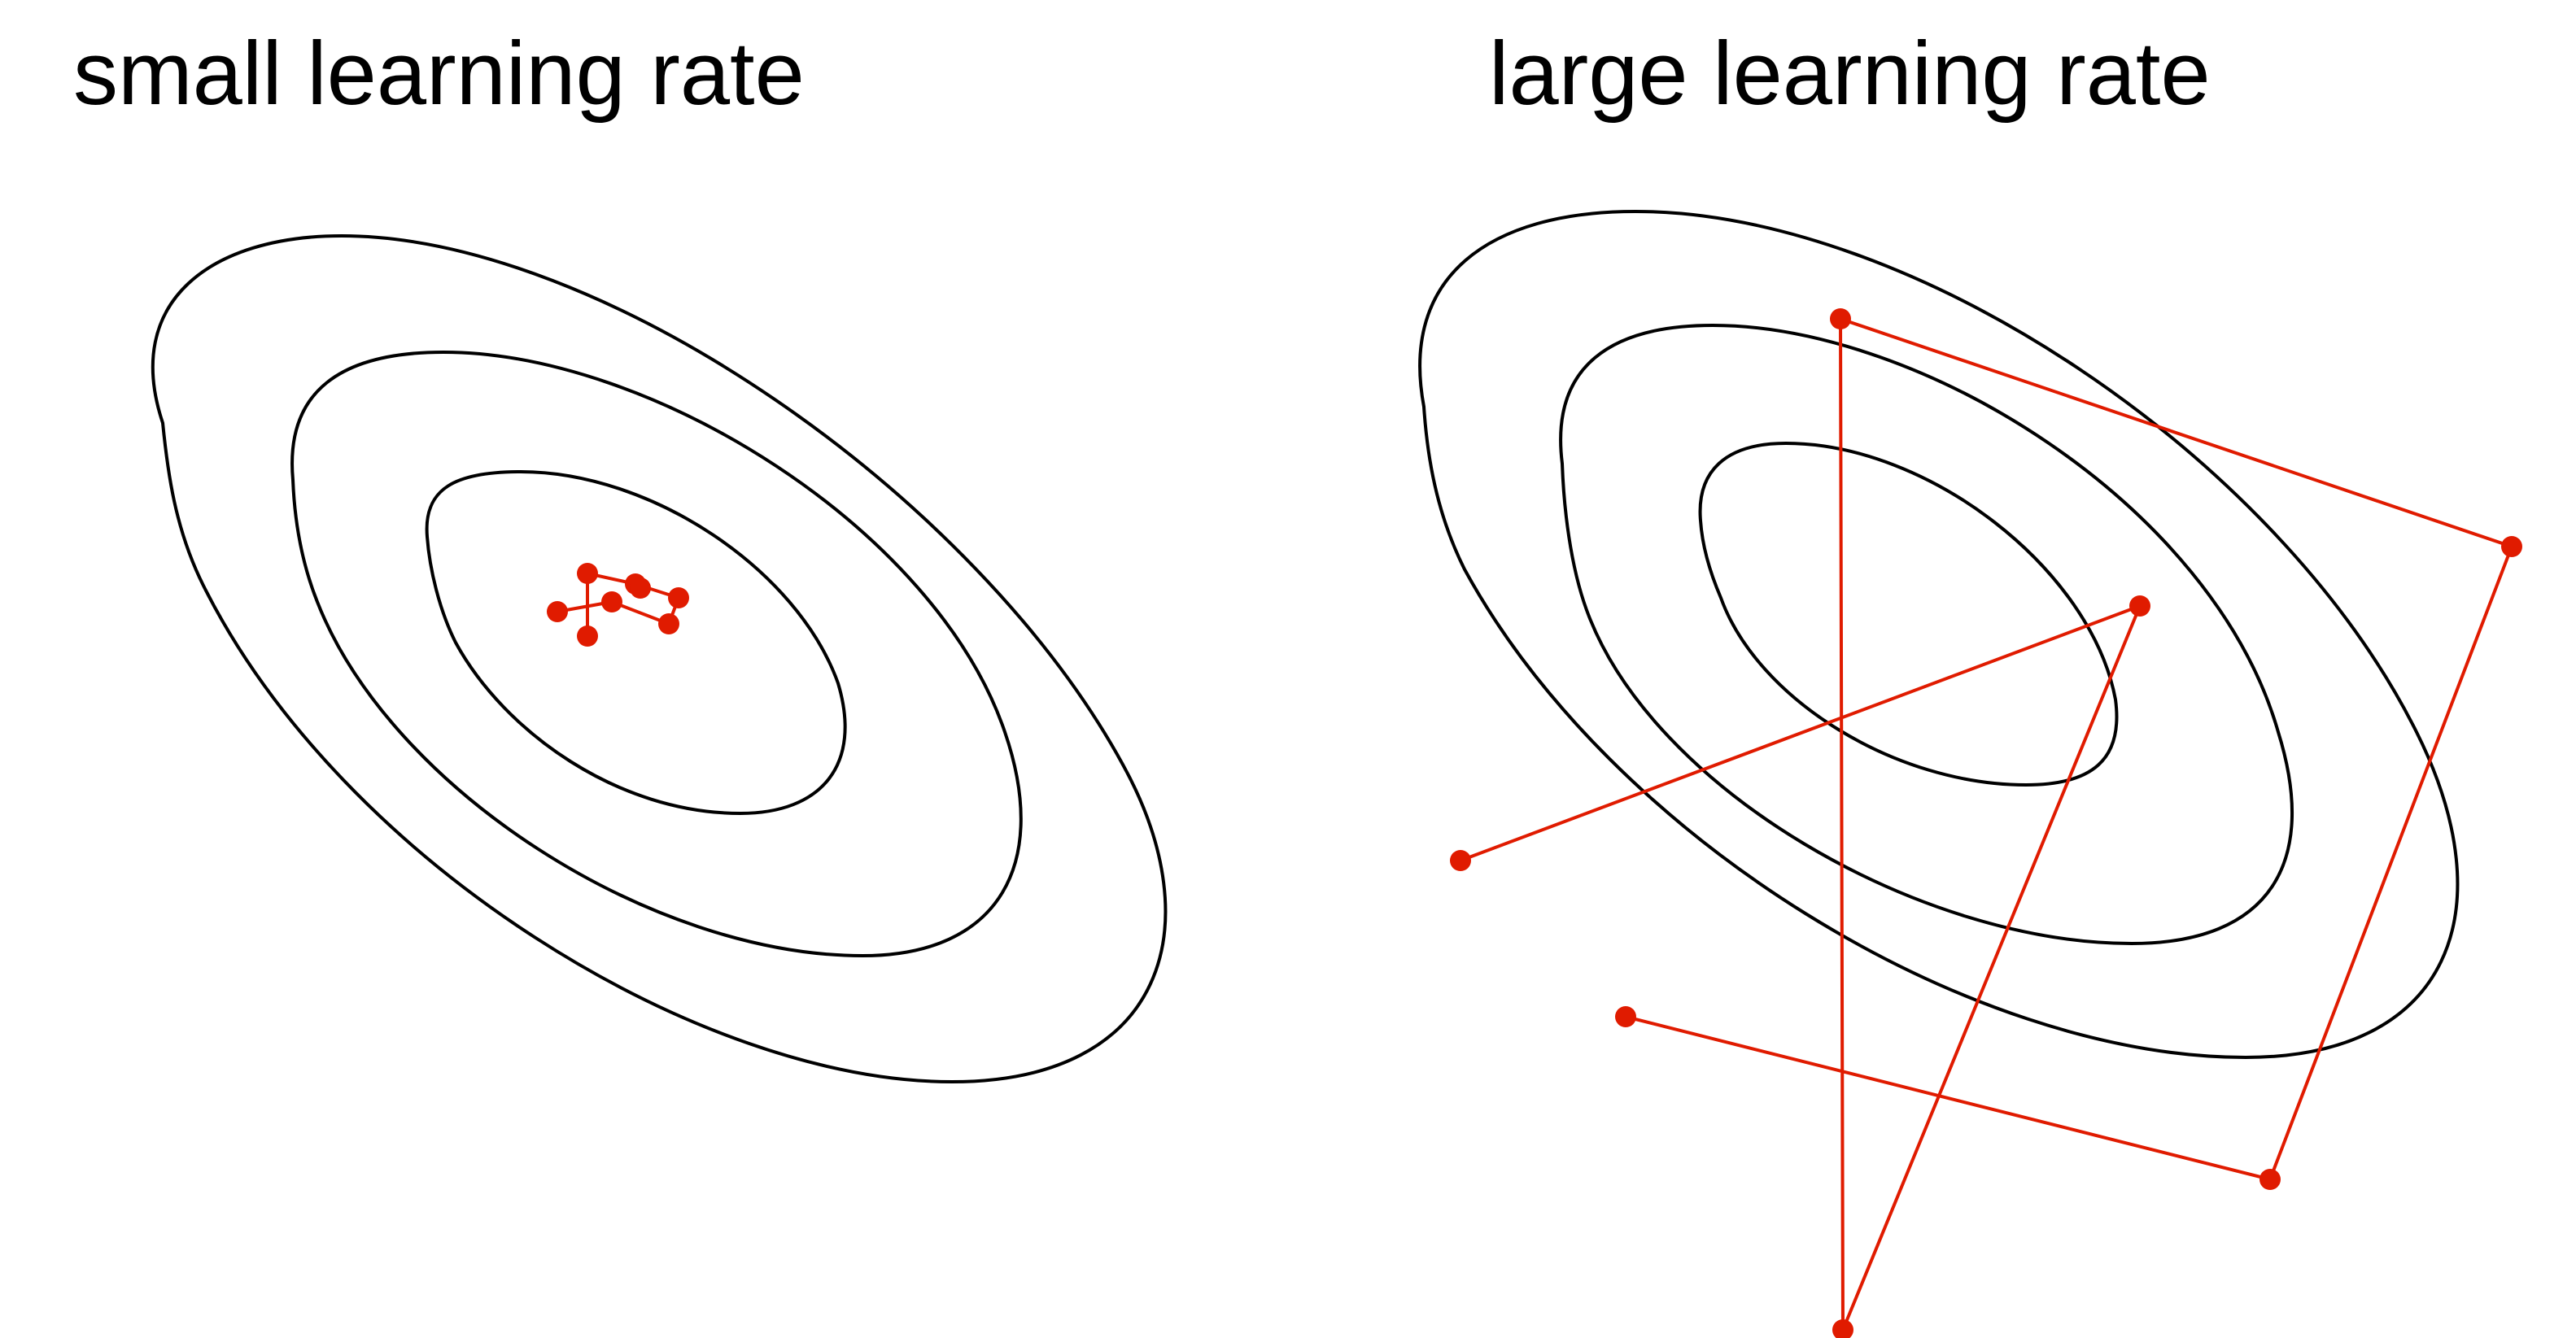 This screenshot has height=1338, width=2576. What do you see at coordinates (439, 74) in the screenshot?
I see `panel-title-small-learning-rate: small learning rate` at bounding box center [439, 74].